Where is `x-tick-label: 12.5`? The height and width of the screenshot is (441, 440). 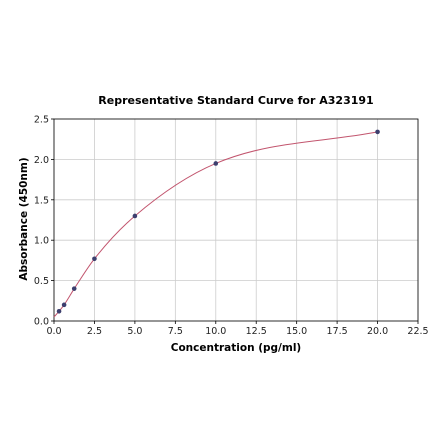 x-tick-label: 12.5 is located at coordinates (256, 331).